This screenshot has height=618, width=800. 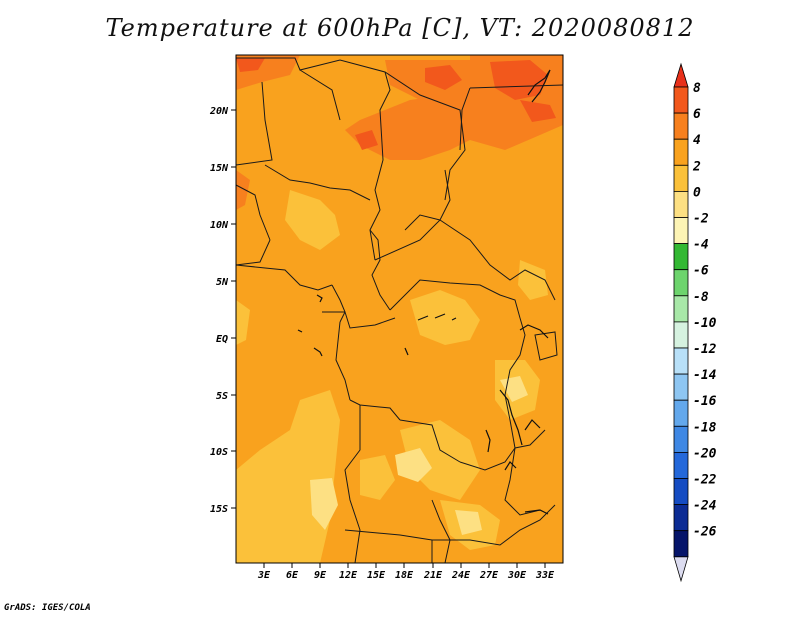 I want to click on lon-tick-label: 33E, so click(x=545, y=575).